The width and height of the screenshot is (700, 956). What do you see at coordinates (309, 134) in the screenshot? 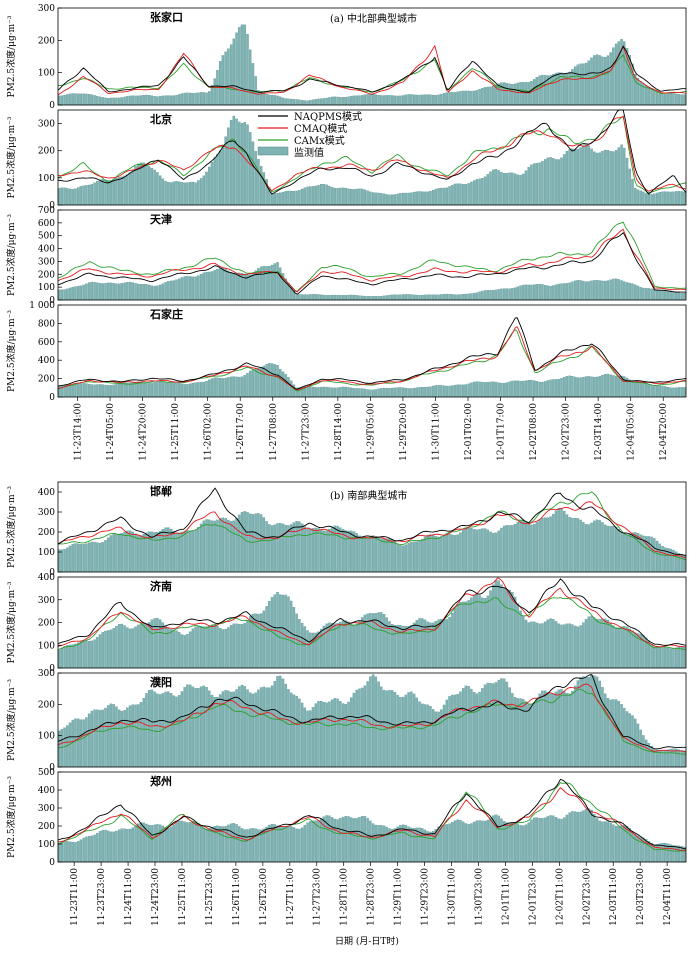
I see `legend: NAQPMS模式 CMAQ模式 CAMx模式 监测值` at bounding box center [309, 134].